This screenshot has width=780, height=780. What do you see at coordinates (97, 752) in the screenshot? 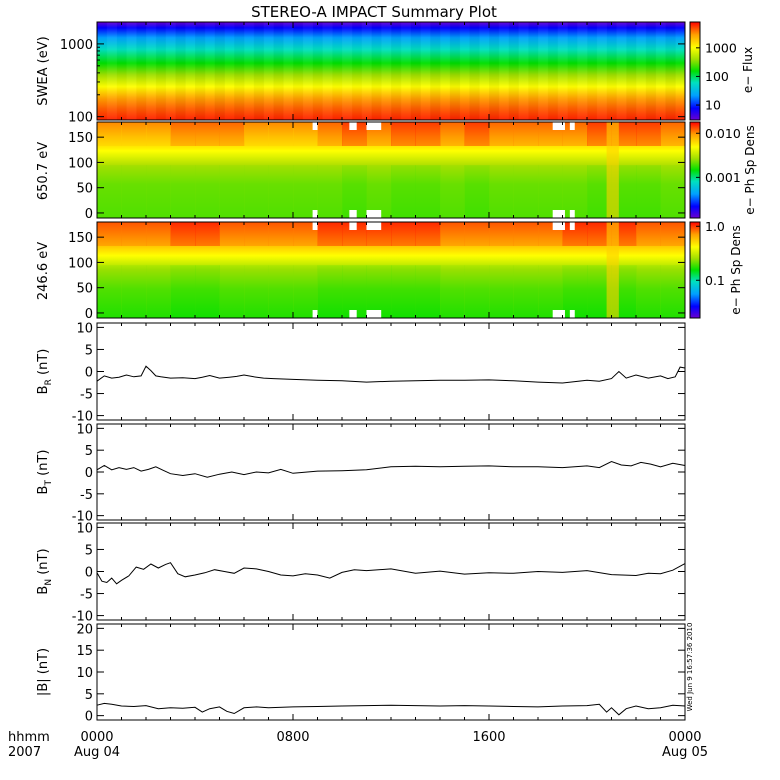
I see `x-tick-date: Aug 04` at bounding box center [97, 752].